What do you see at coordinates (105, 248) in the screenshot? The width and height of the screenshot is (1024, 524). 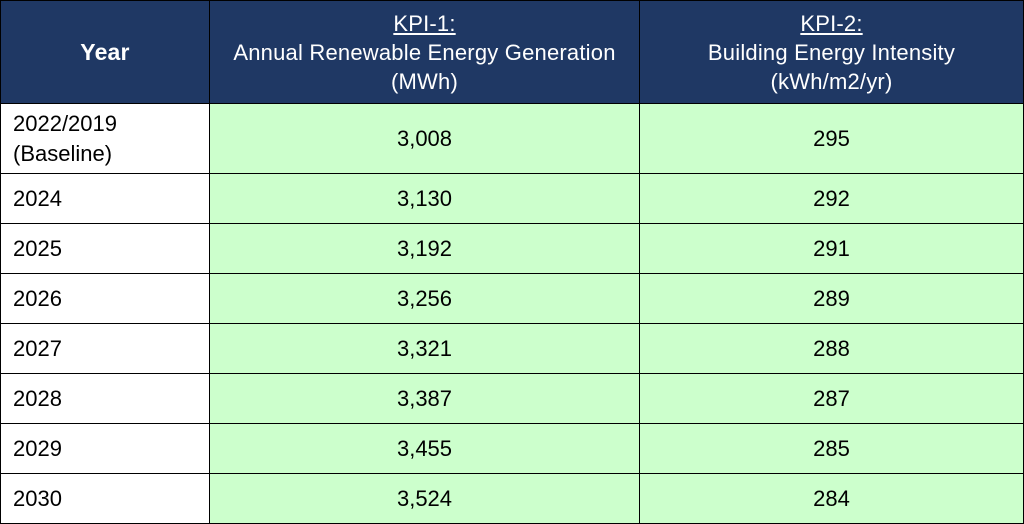 I see `year-cell: 2025` at bounding box center [105, 248].